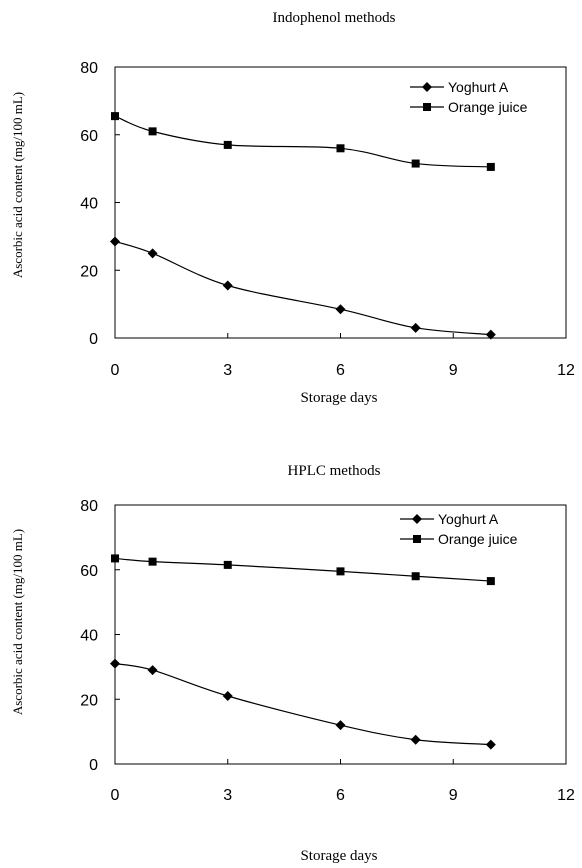 This screenshot has width=582, height=868. What do you see at coordinates (334, 18) in the screenshot?
I see `chart-title: Indophenol methods` at bounding box center [334, 18].